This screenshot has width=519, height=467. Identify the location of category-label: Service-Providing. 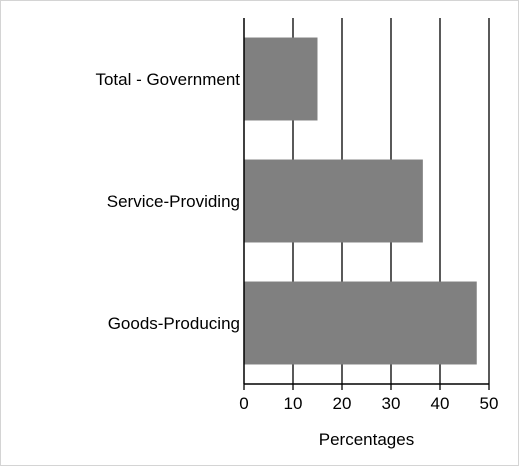
(173, 201).